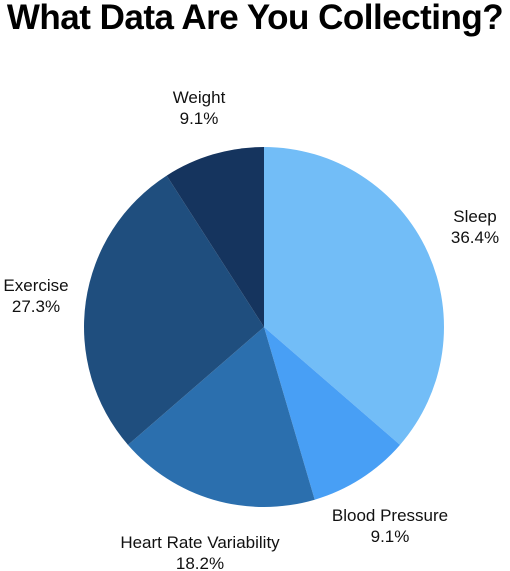 The image size is (510, 571). Describe the element at coordinates (200, 542) in the screenshot. I see `slice-label: Heart Rate Variability` at that location.